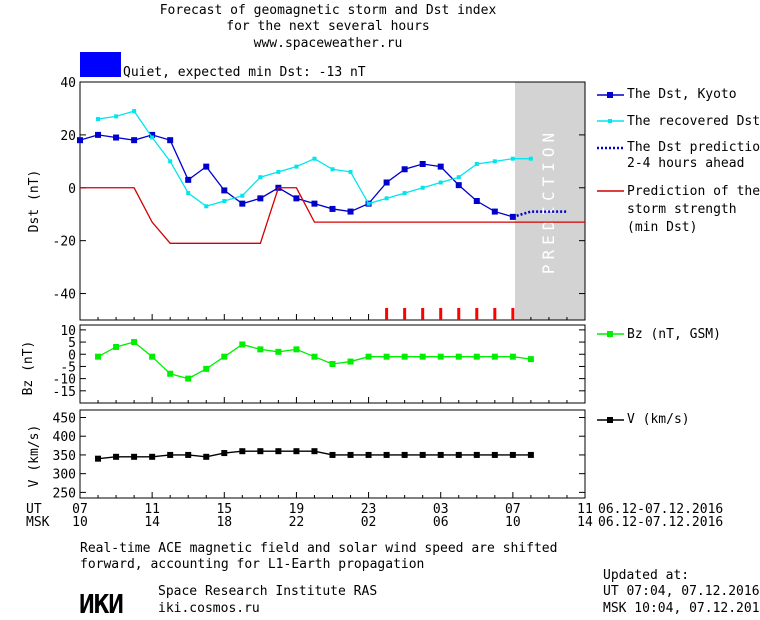 The height and width of the screenshot is (620, 760). I want to click on v-ytick-label: 300, so click(64, 475).